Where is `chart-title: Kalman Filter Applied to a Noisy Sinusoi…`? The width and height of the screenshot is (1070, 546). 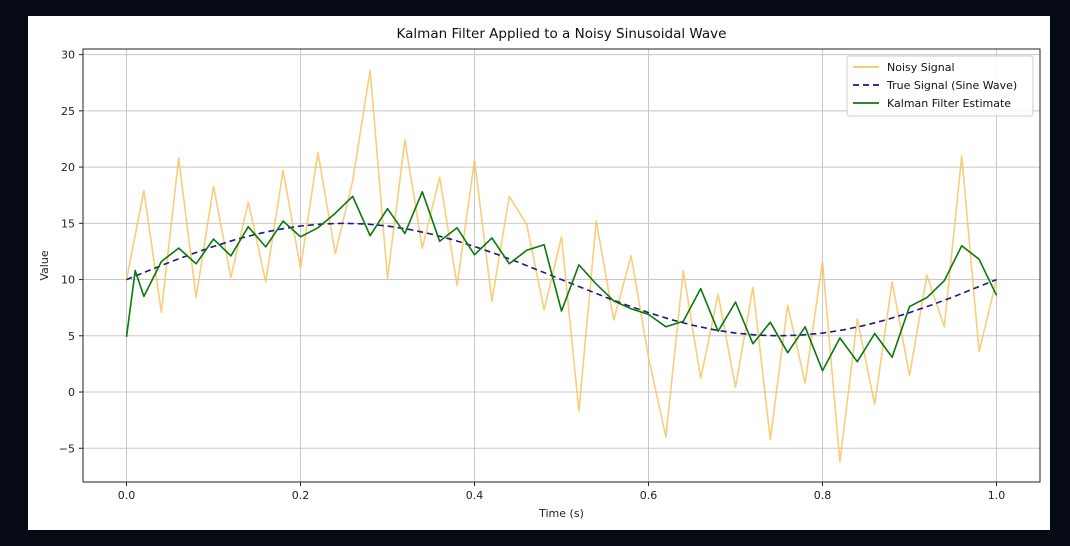
chart-title: Kalman Filter Applied to a Noisy Sinusoi… is located at coordinates (562, 34).